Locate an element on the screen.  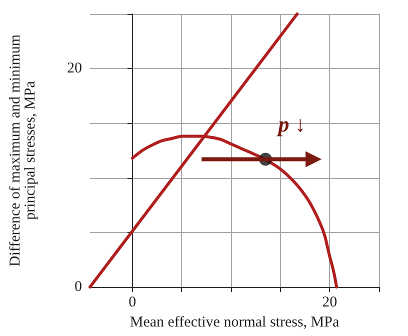
y-axis-title: Difference of maximum and minimum principal stresses, MPa is located at coordinates (23, 150).